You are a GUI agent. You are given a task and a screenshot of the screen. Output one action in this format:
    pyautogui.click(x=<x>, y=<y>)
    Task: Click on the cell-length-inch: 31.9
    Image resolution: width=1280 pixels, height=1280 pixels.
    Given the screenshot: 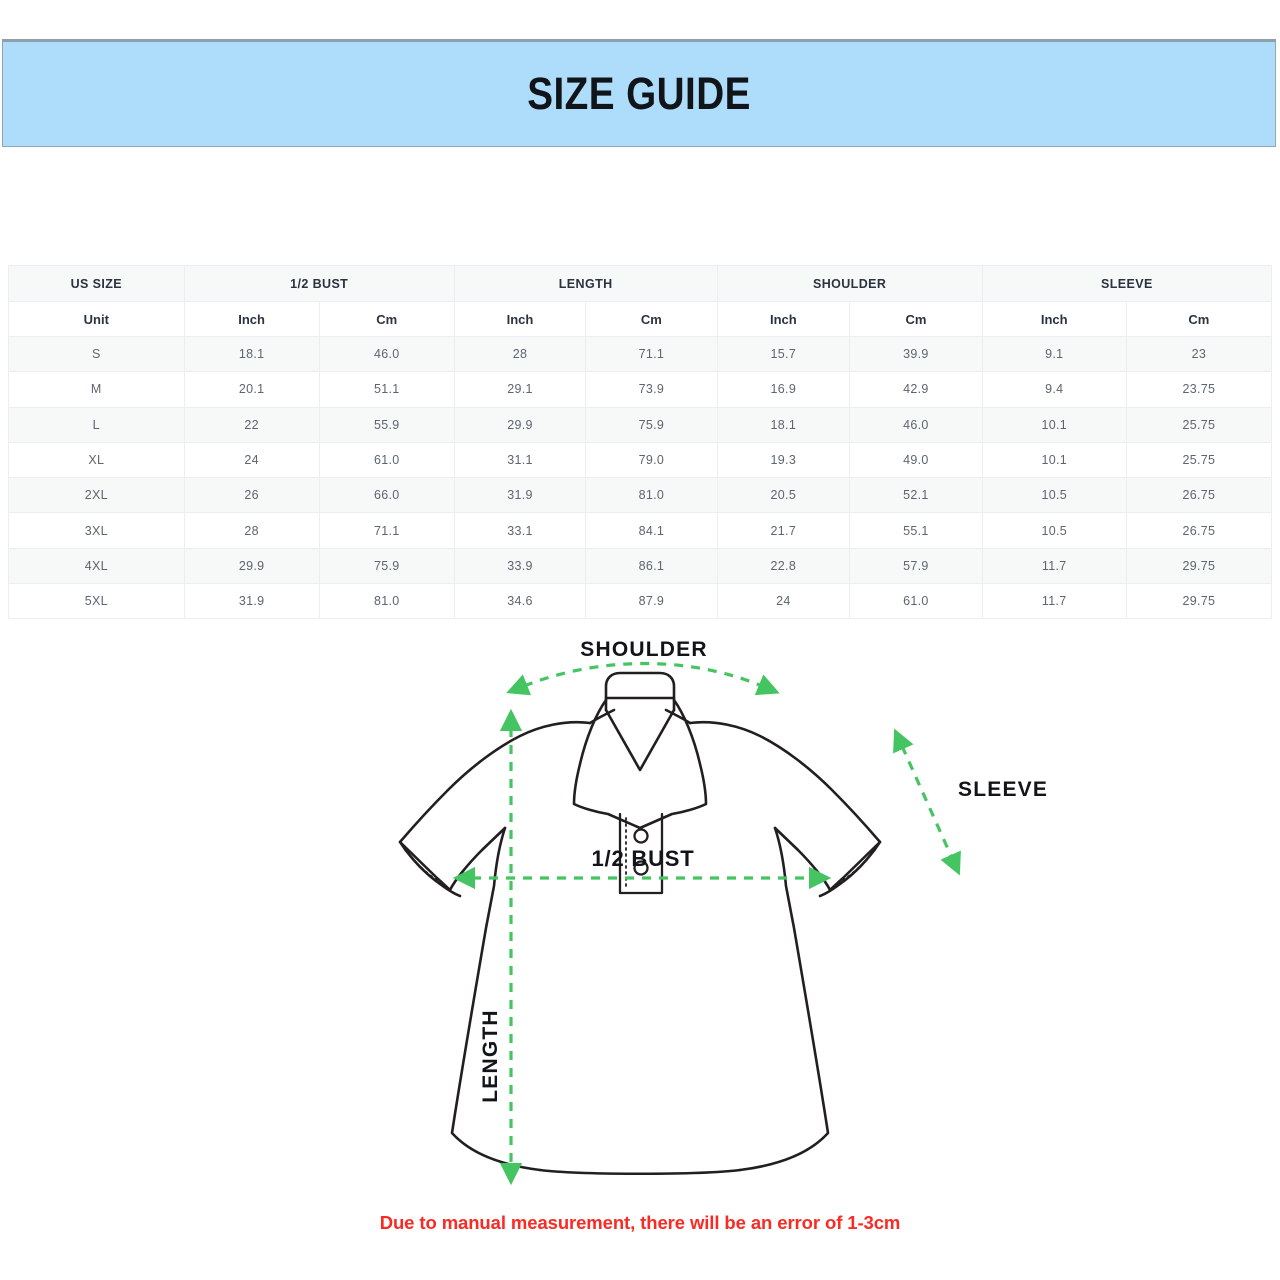 What is the action you would take?
    pyautogui.click(x=520, y=495)
    